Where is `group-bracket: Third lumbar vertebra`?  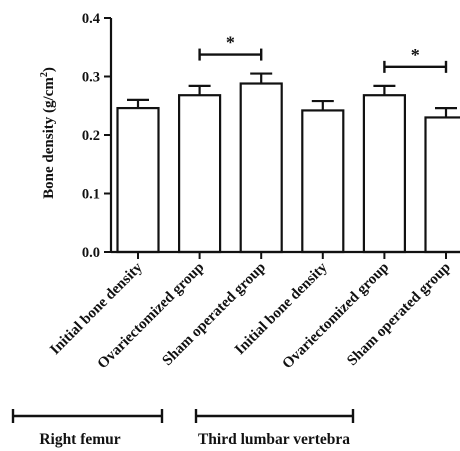 group-bracket: Third lumbar vertebra is located at coordinates (274, 428).